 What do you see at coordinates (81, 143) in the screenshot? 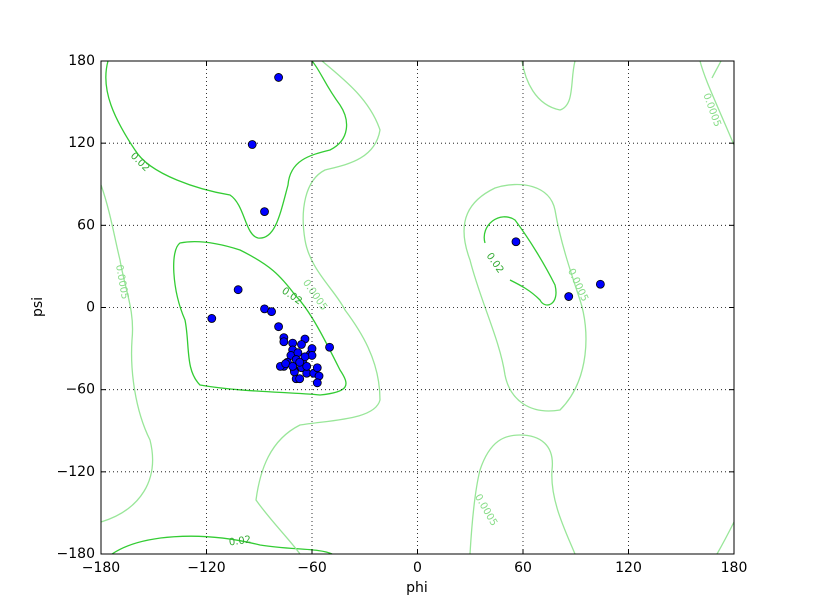
I see `y-tick-label: 120` at bounding box center [81, 143].